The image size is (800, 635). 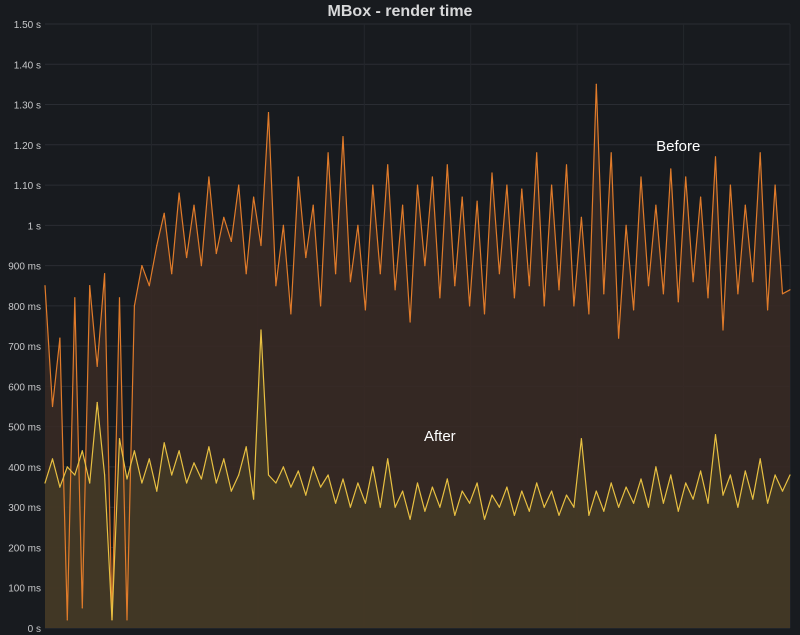 I want to click on y-tick-label: 300 ms, so click(x=24, y=508).